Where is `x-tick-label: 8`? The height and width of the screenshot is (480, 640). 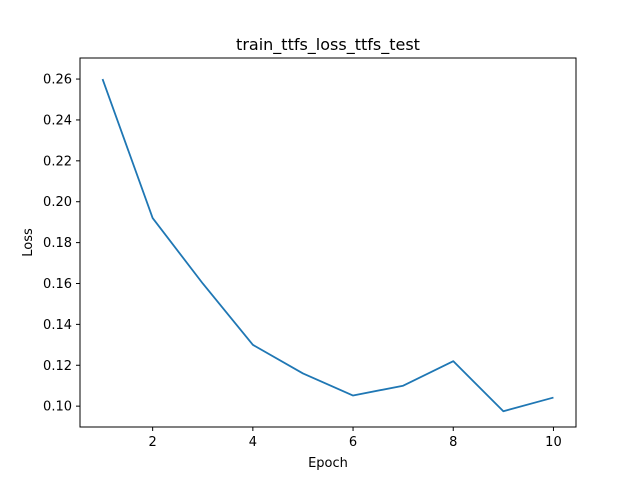 x-tick-label: 8 is located at coordinates (453, 442).